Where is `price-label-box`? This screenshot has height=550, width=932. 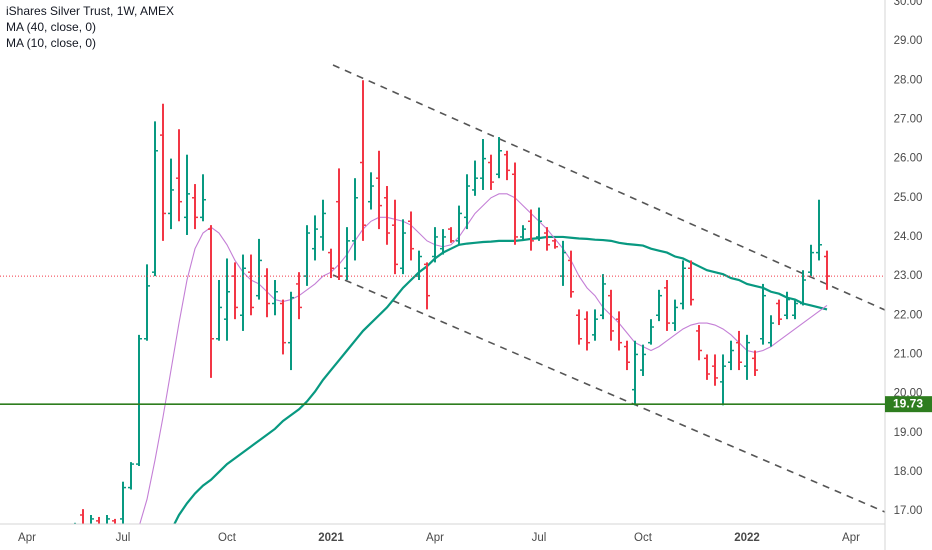
price-label-box is located at coordinates (908, 404).